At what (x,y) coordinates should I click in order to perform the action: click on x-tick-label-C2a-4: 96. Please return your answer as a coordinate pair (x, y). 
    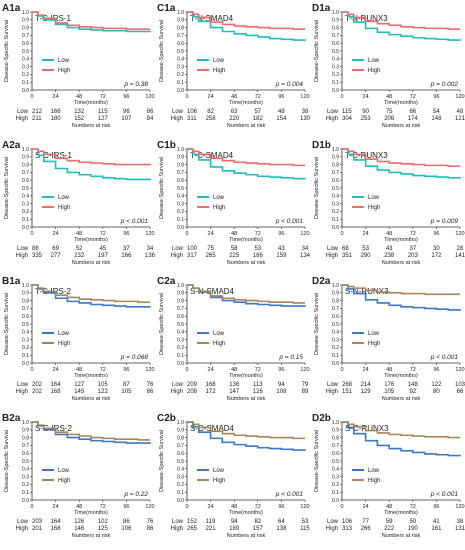
    Looking at the image, I should click on (281, 370).